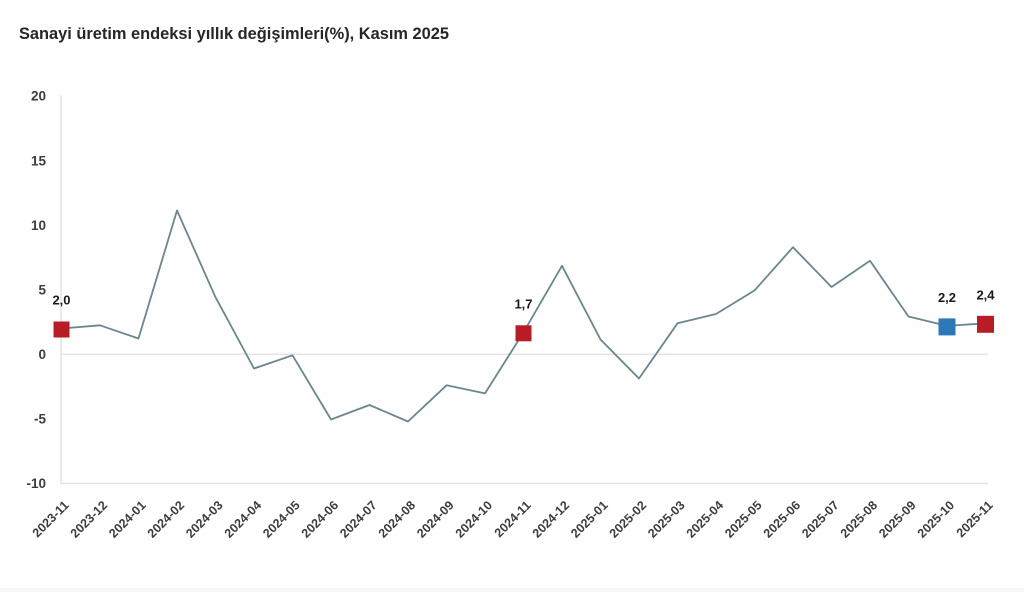 Image resolution: width=1024 pixels, height=592 pixels. I want to click on svg-text: 2025-01, so click(589, 519).